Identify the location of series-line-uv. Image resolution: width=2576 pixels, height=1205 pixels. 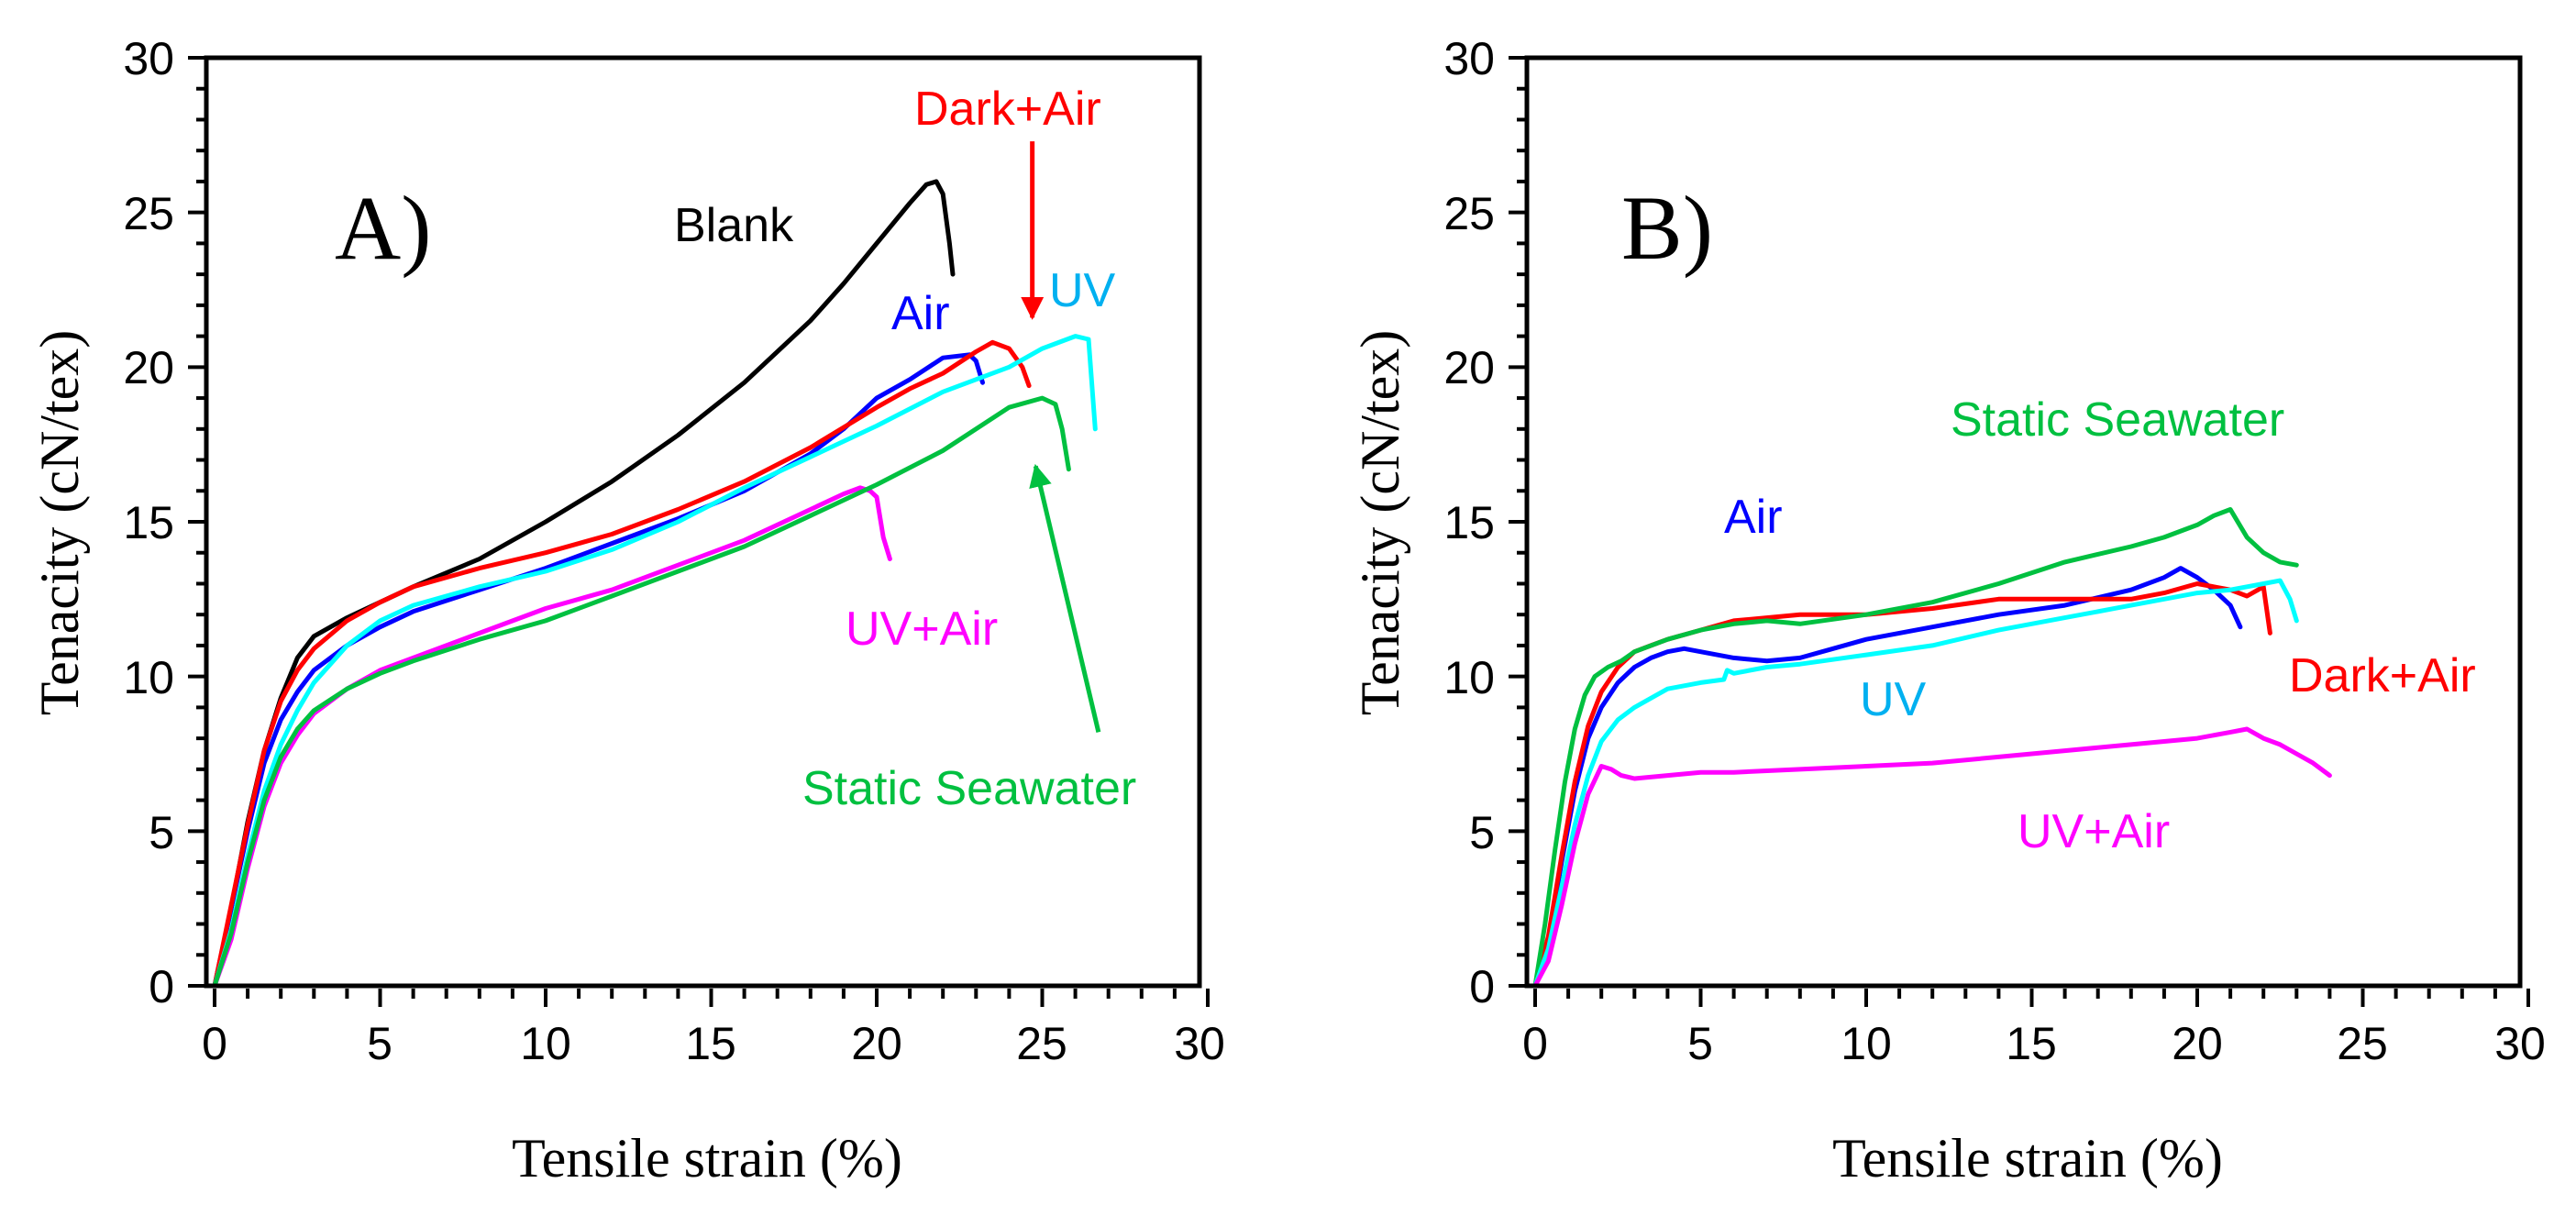
(1915, 783).